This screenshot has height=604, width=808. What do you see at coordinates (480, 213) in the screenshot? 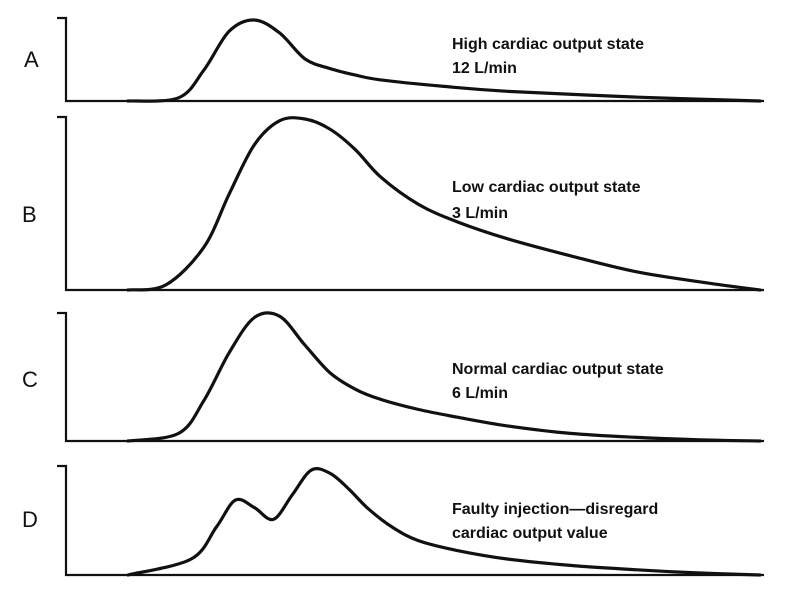
I see `panel-b-annotation-line-2: 3 L/min` at bounding box center [480, 213].